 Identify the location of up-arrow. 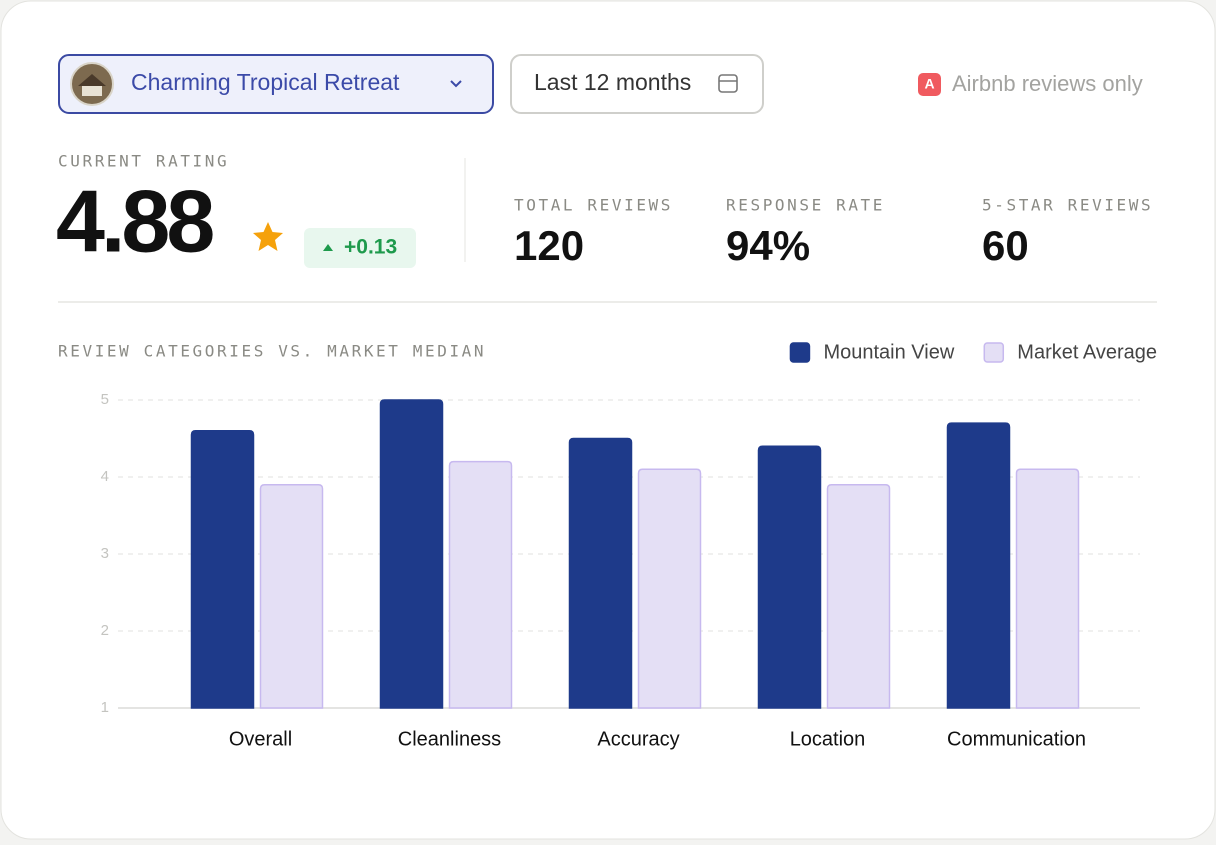
(328, 247).